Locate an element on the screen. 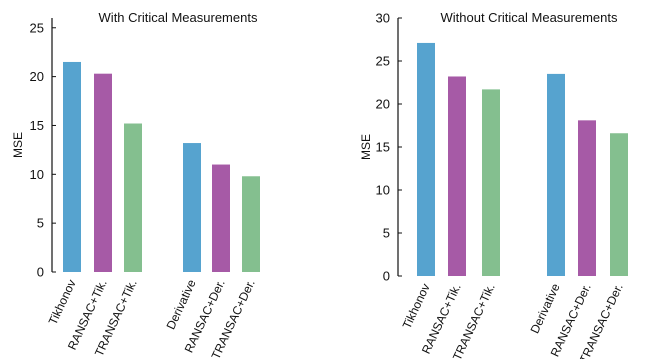  x-tick-label: Derivative is located at coordinates (544, 308).